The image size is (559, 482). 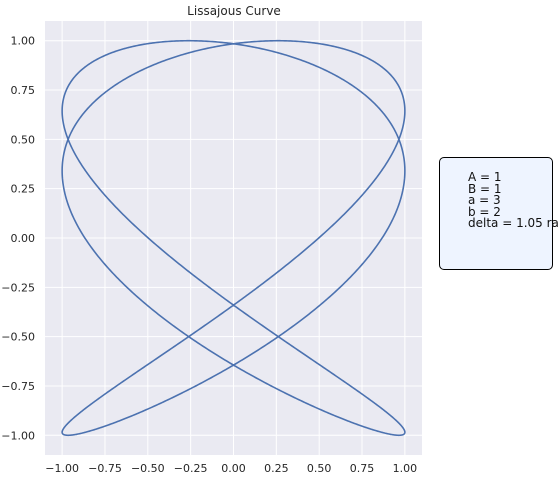 I want to click on y-tick-label: 0.75, so click(x=23, y=90).